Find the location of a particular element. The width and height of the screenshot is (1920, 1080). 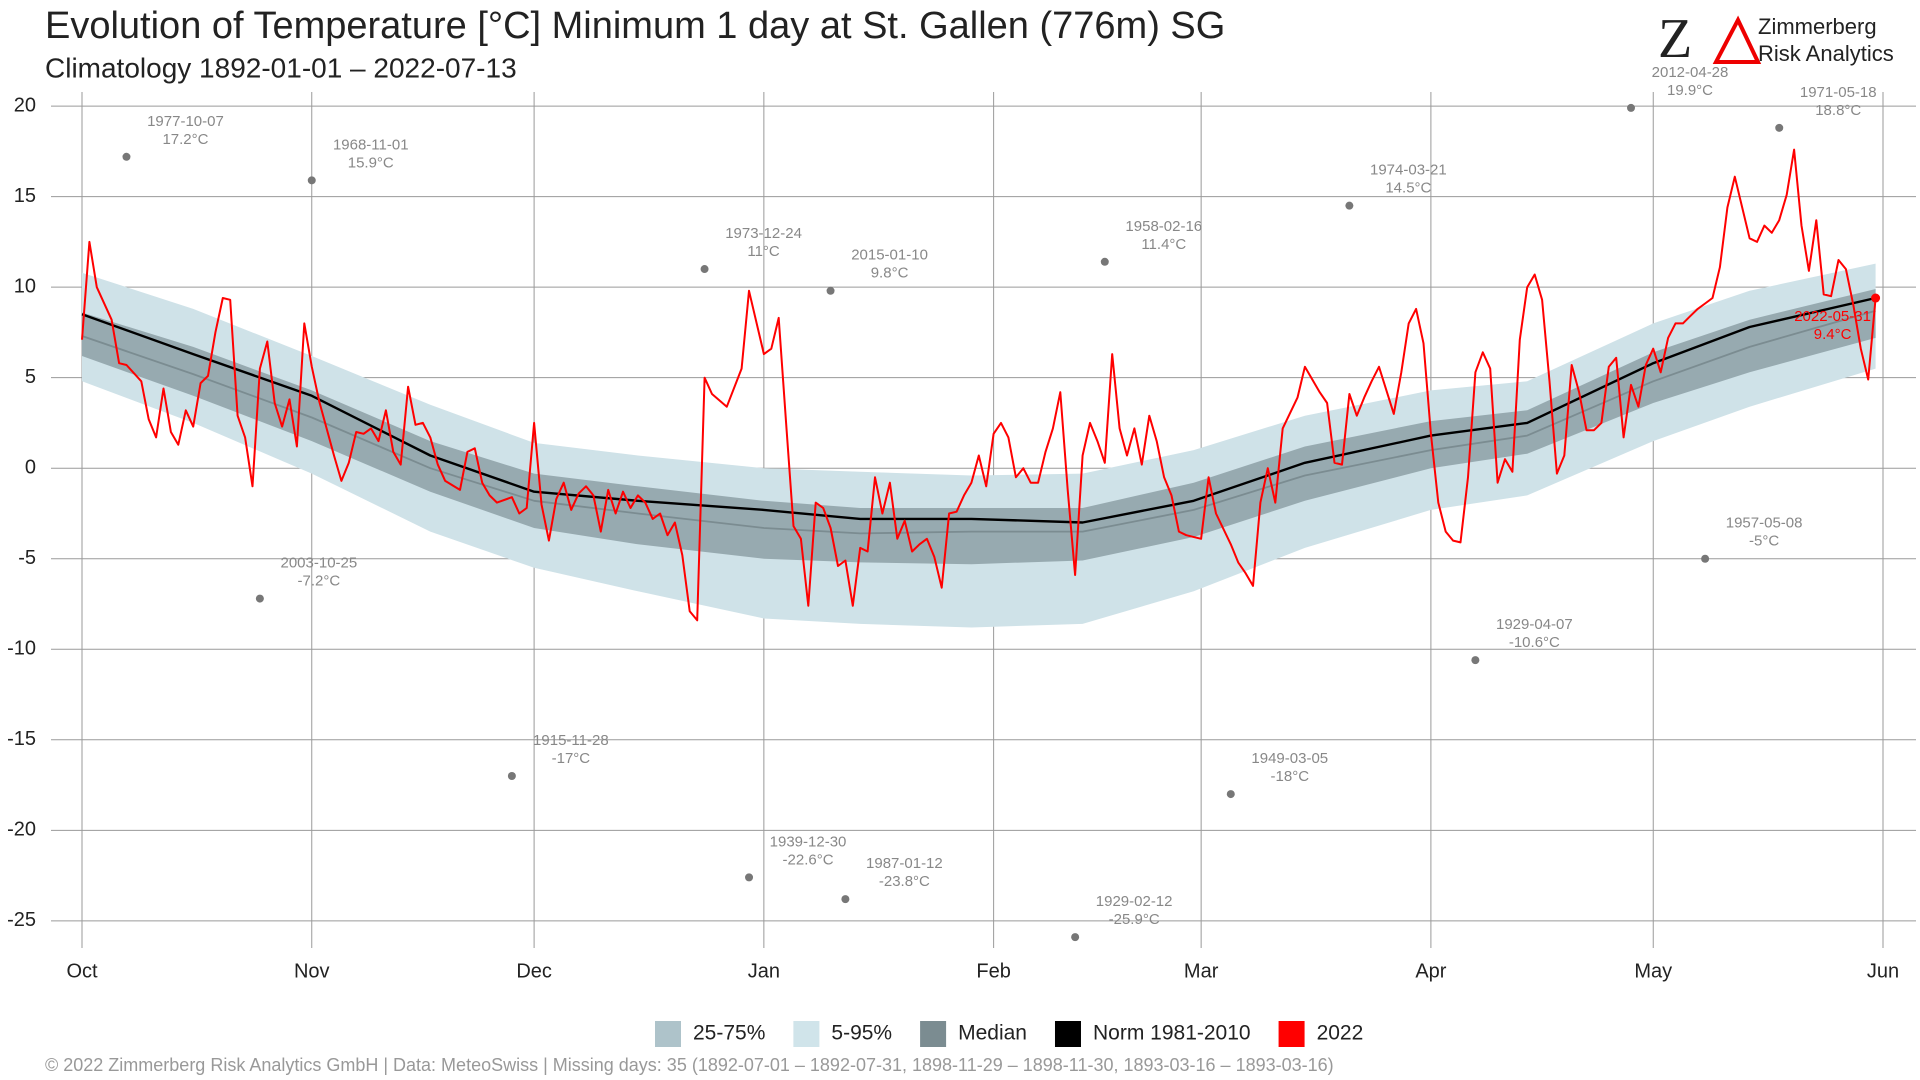

record-value: 11°C is located at coordinates (763, 251).